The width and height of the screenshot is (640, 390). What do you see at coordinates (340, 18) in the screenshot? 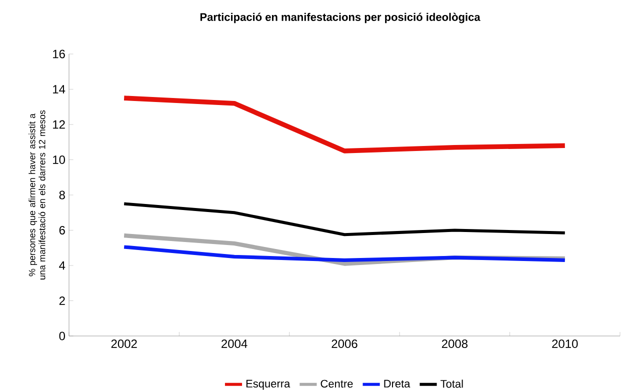
I see `chart-title: Participació en manifestacions per posició ideològica` at bounding box center [340, 18].